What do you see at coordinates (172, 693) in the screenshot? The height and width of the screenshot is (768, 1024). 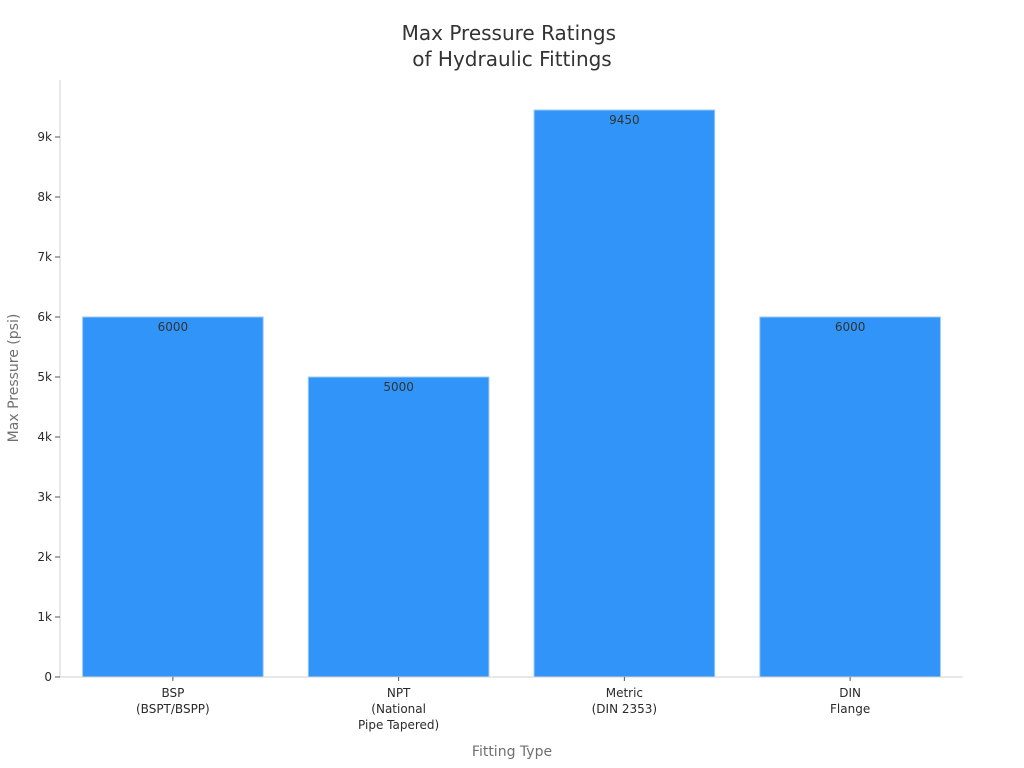 I see `x-tick-label-line: BSP` at bounding box center [172, 693].